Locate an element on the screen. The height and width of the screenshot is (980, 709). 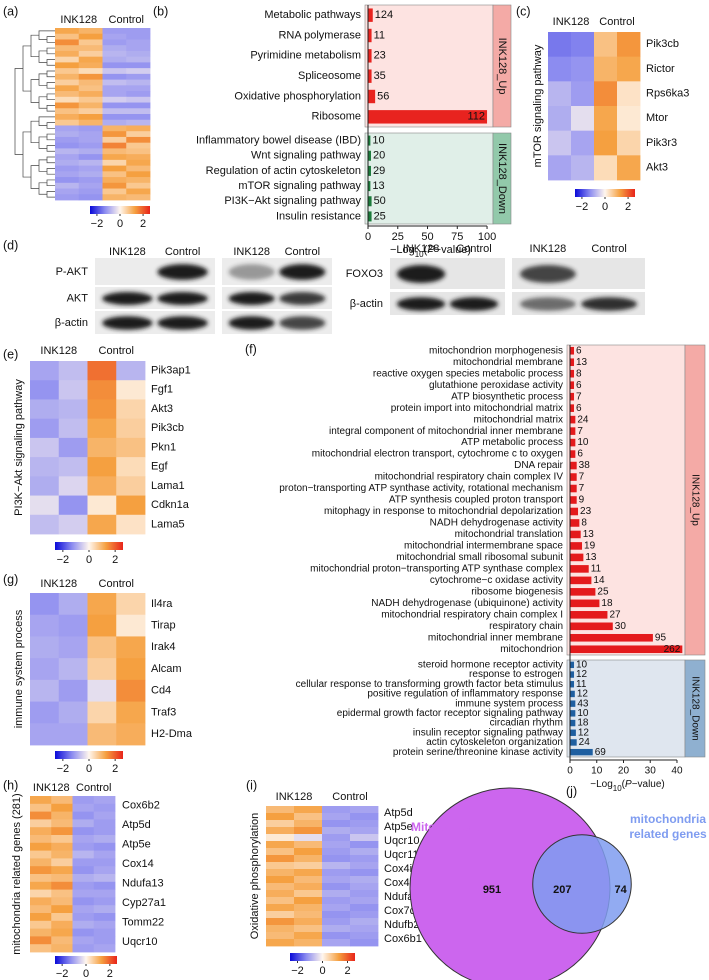
category-label: immune system process is located at coordinates (509, 703).